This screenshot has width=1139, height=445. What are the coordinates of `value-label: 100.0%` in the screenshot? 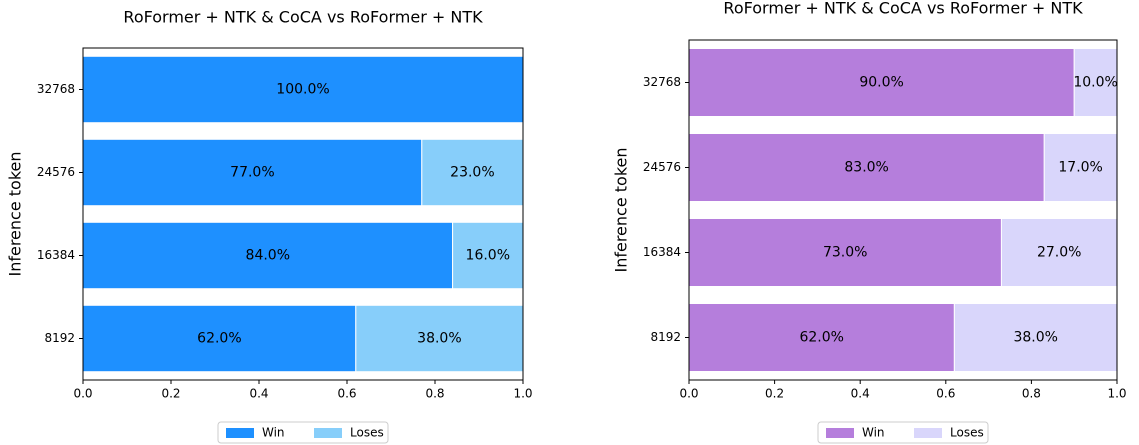 It's located at (302, 90).